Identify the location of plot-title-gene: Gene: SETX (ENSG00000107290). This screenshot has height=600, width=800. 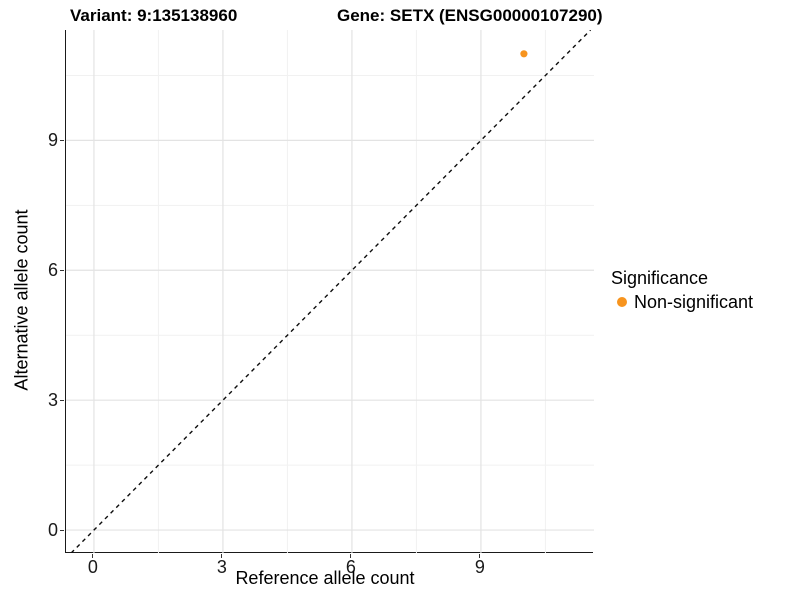
(470, 15).